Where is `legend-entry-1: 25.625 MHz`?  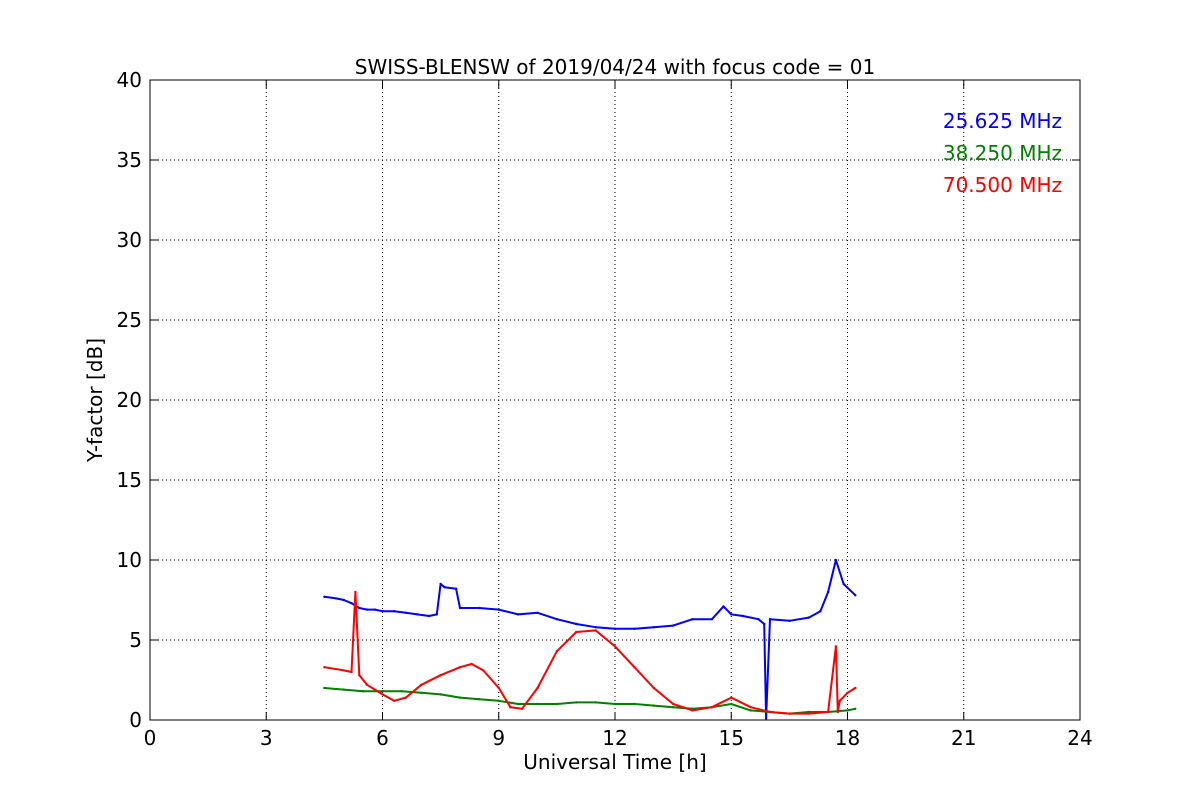
legend-entry-1: 25.625 MHz is located at coordinates (1002, 121).